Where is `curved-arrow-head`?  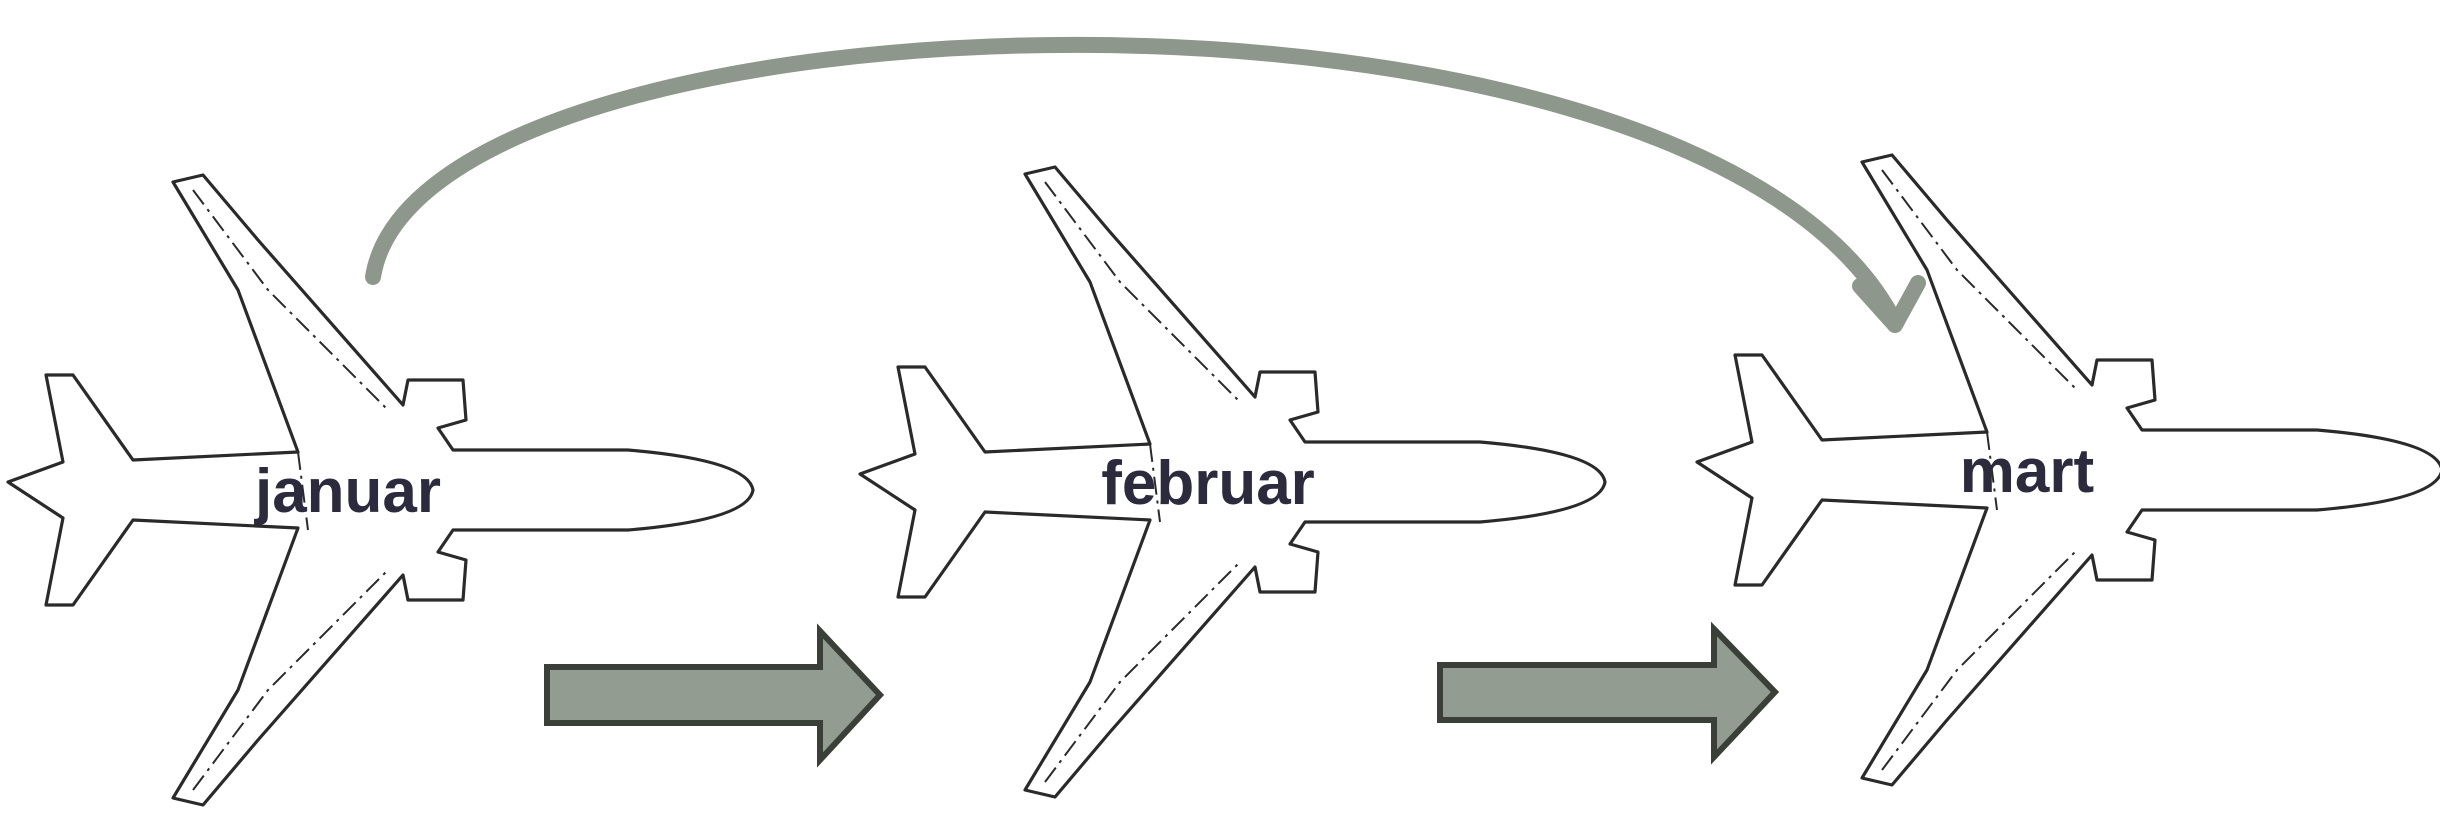 curved-arrow-head is located at coordinates (1889, 304).